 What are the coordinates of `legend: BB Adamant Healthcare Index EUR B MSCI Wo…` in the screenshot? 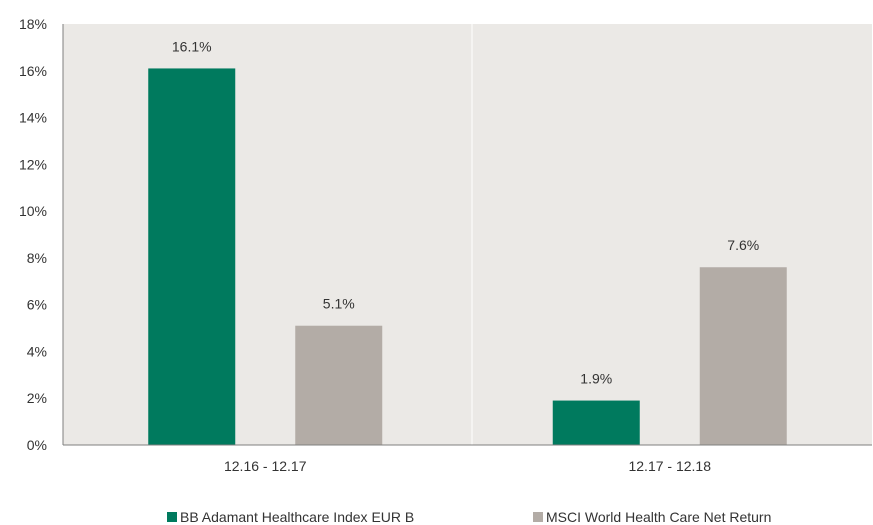 It's located at (469, 517).